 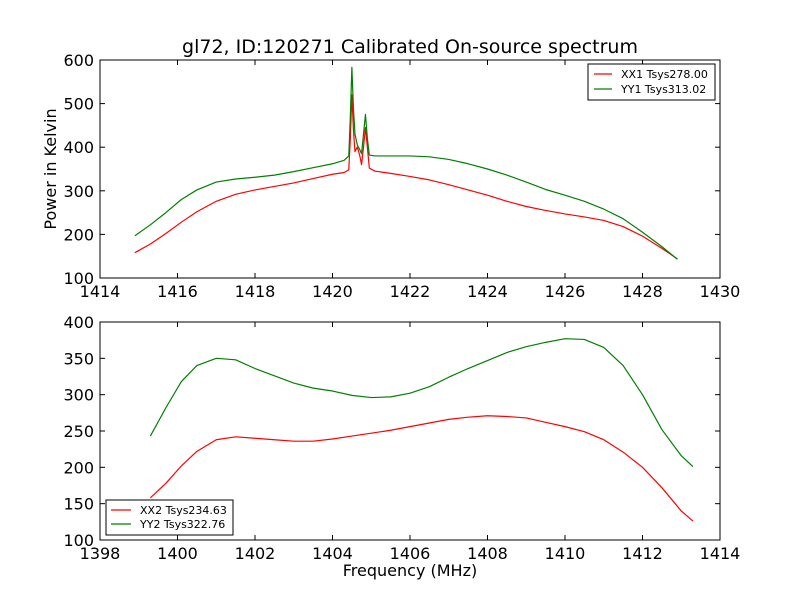 I want to click on top-x-tick-label: 1430, so click(x=720, y=291).